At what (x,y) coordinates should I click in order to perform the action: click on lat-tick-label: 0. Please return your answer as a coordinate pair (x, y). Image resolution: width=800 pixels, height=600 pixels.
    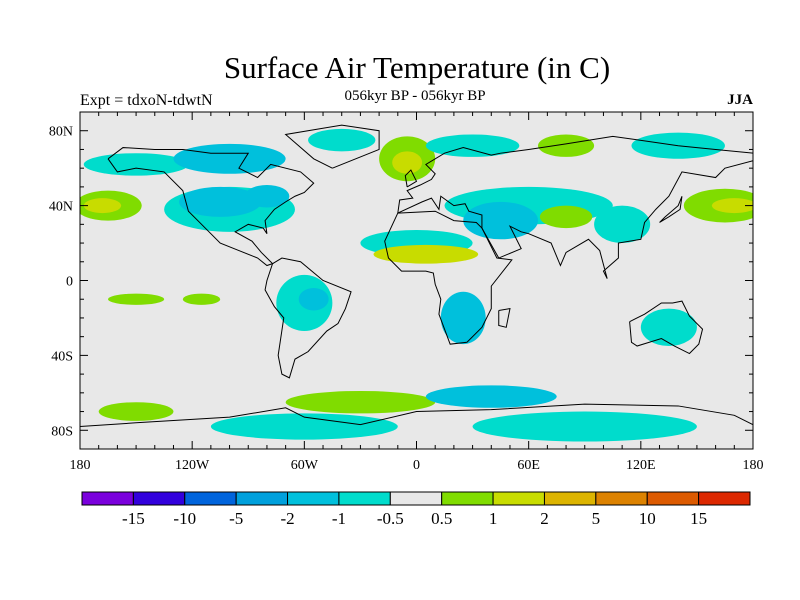
    Looking at the image, I should click on (69, 282).